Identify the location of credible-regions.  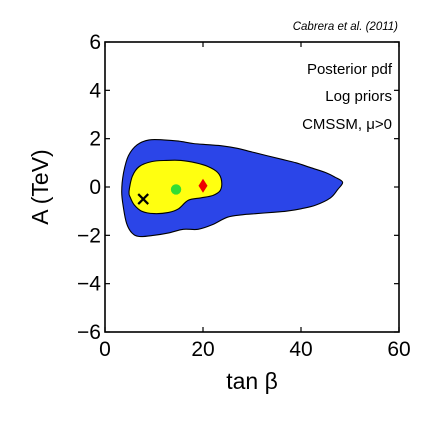
(232, 188).